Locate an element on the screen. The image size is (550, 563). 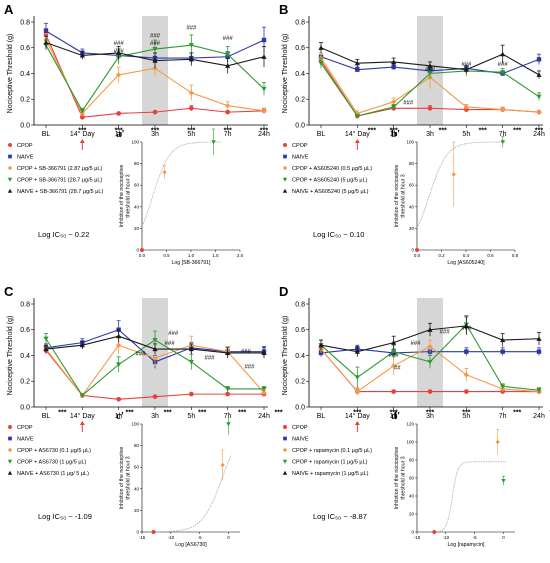
panel-letter: B is located at coordinates (283, 9).